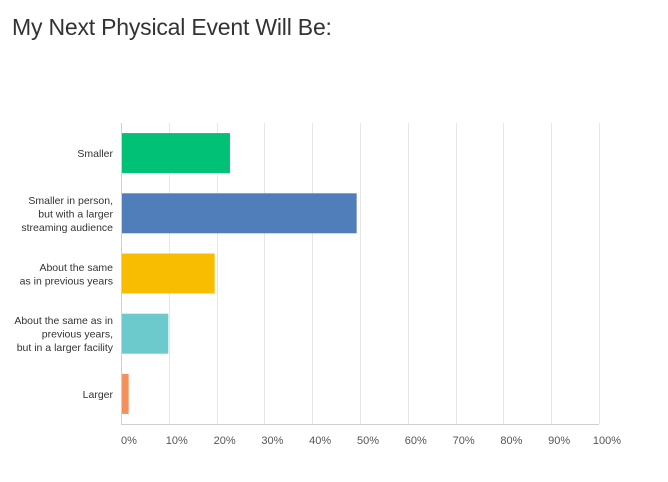 This screenshot has width=668, height=482. I want to click on x-tick-label: 50%, so click(368, 441).